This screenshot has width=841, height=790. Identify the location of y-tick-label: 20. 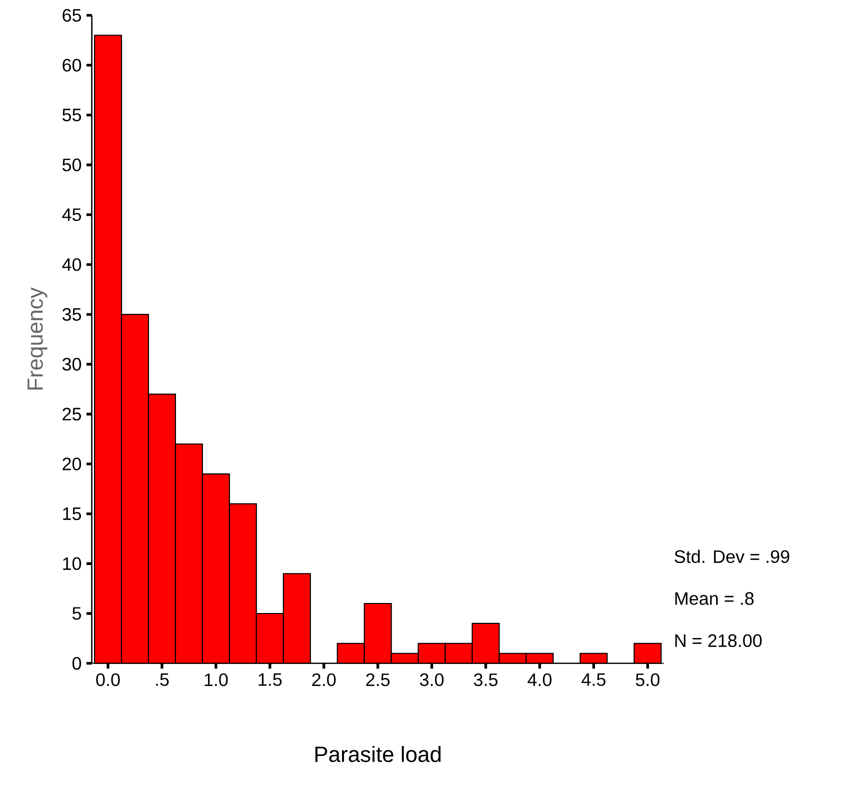
(72, 464).